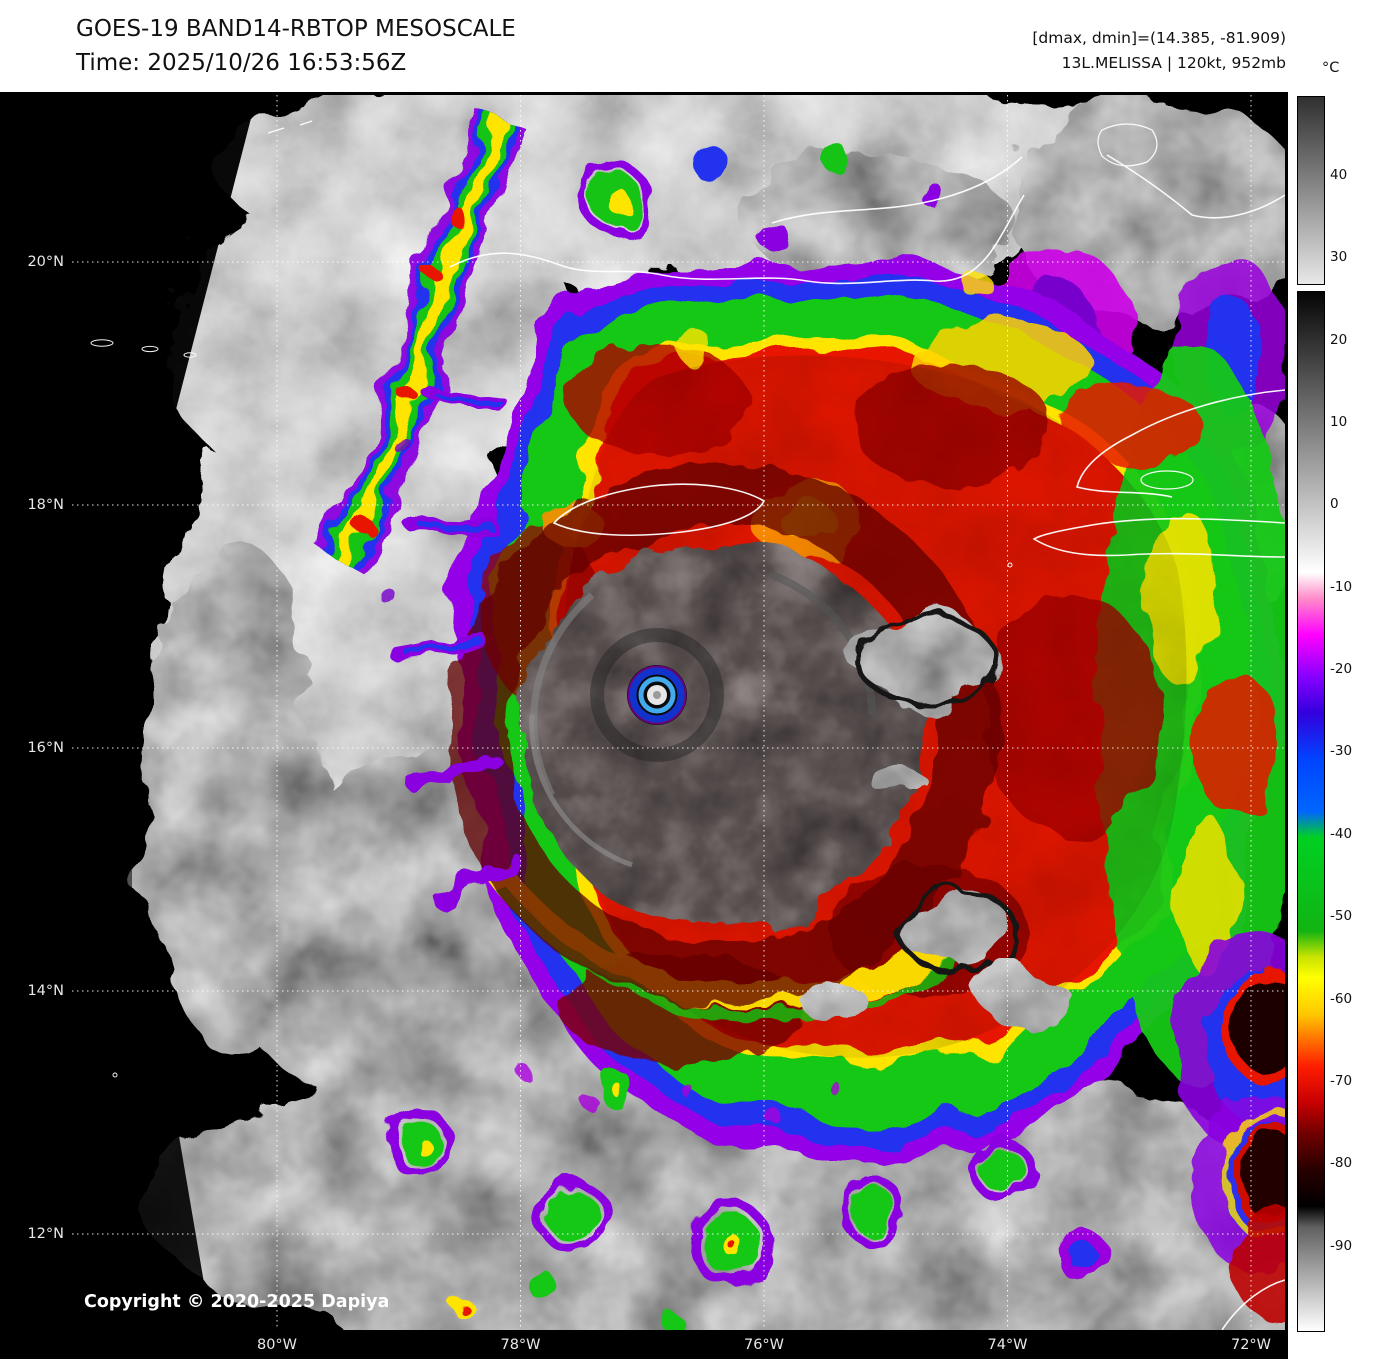  What do you see at coordinates (45, 1234) in the screenshot?
I see `lat-label: 12°N` at bounding box center [45, 1234].